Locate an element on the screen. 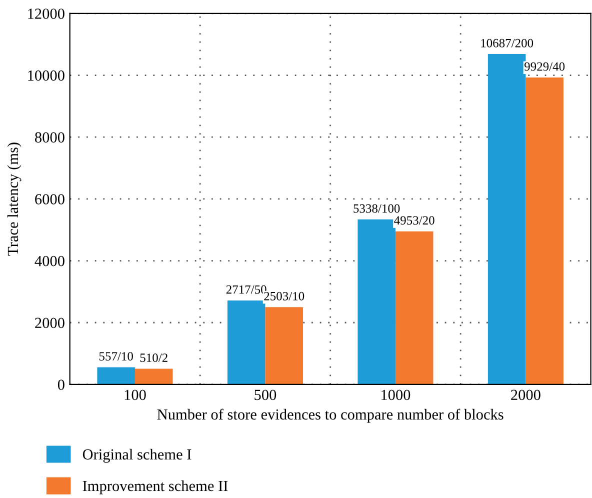  data-label: 5338/100 is located at coordinates (377, 208).